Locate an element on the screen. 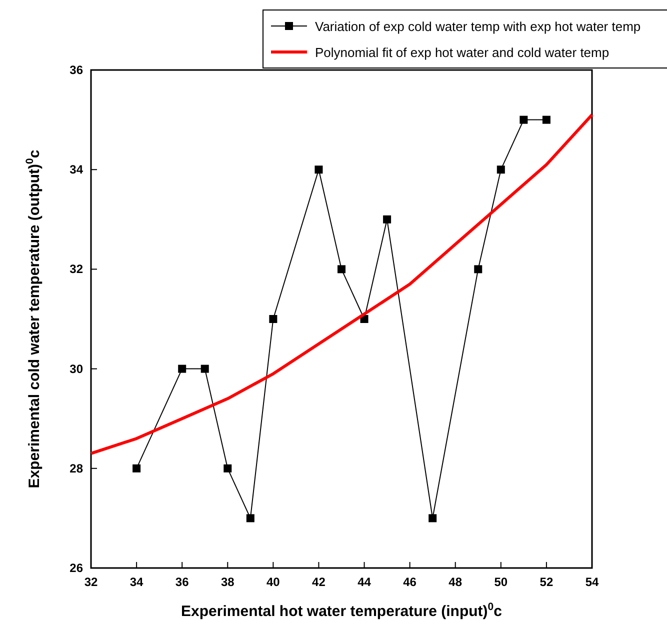 The image size is (667, 637). legend-label: Polynomial fit of exp hot water and cold water temp is located at coordinates (462, 52).